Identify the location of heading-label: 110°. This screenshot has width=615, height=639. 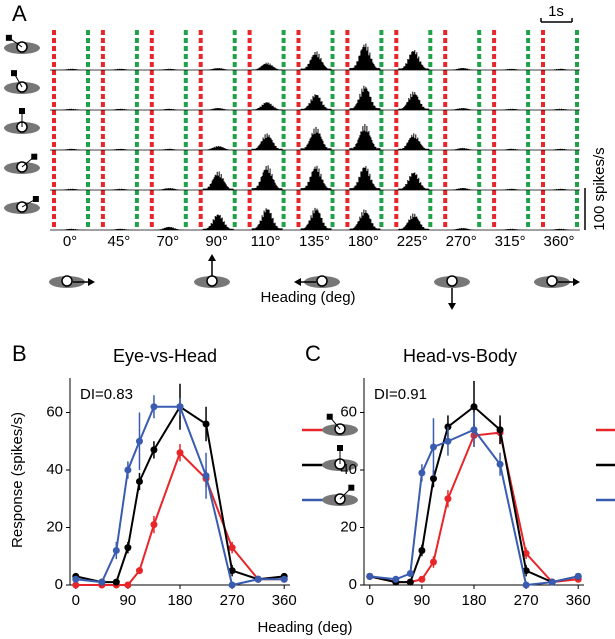
(266, 241).